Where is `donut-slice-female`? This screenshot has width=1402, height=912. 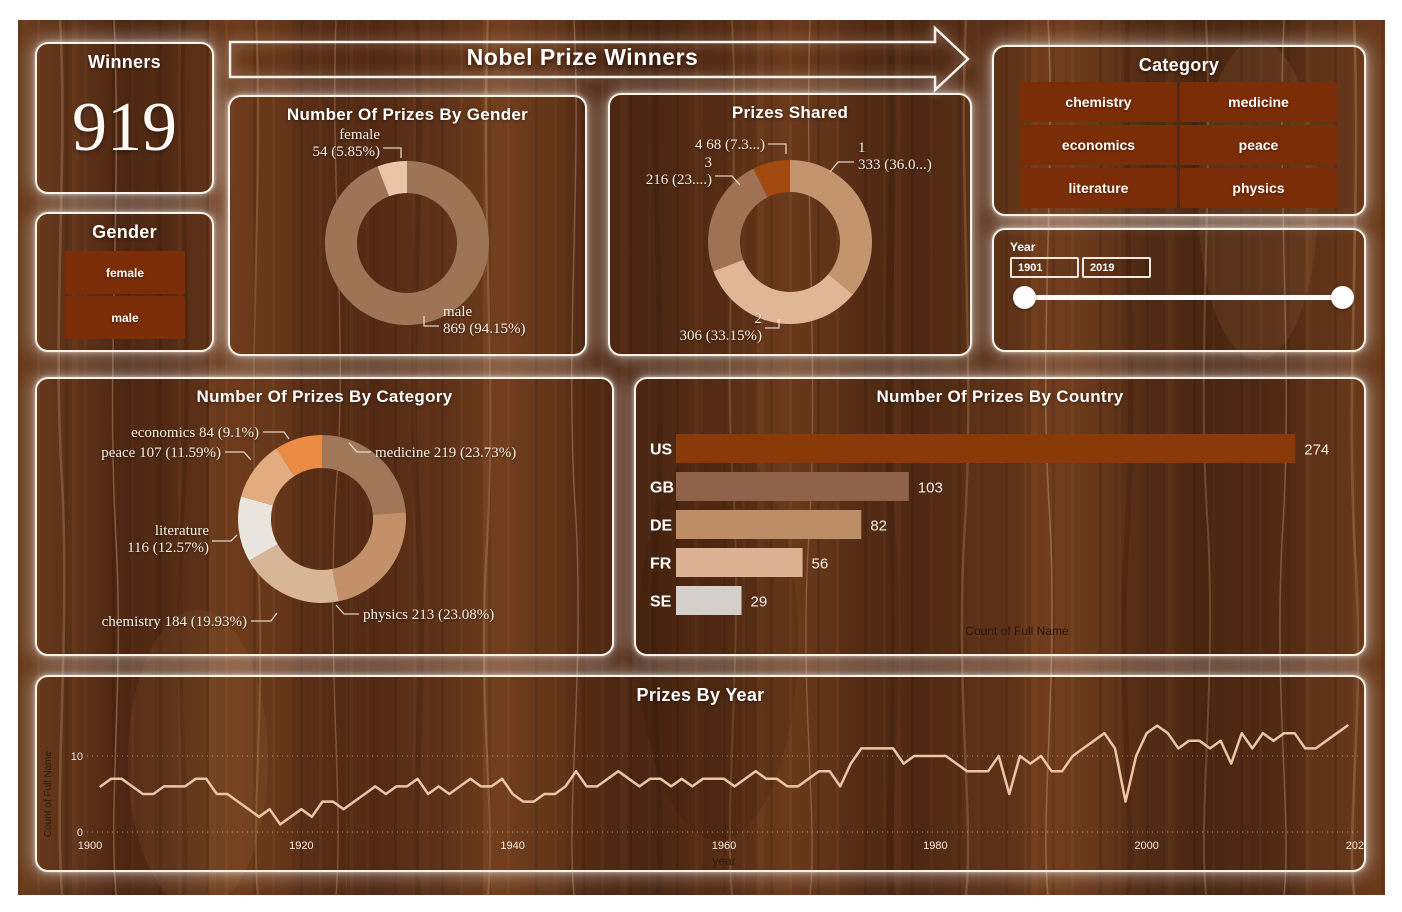
donut-slice-female is located at coordinates (392, 179).